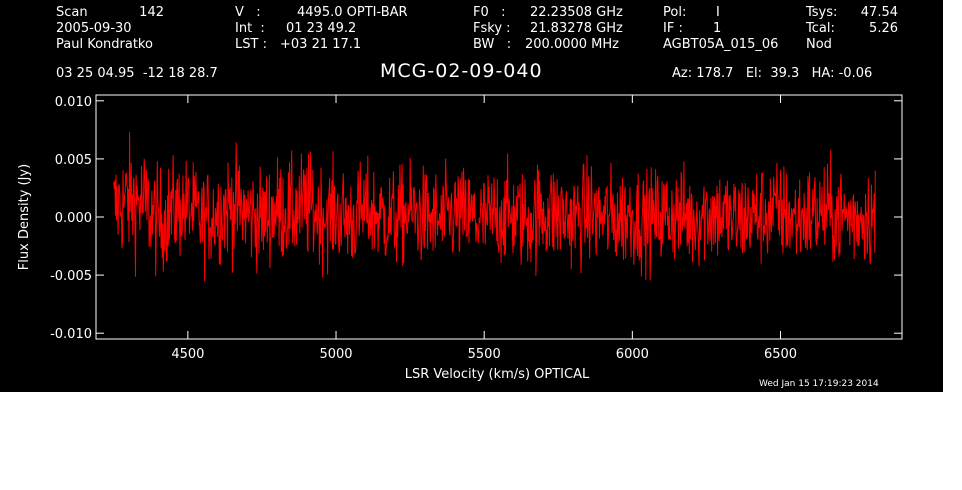  I want to click on lst-value: +03 21 17.1, so click(321, 44).